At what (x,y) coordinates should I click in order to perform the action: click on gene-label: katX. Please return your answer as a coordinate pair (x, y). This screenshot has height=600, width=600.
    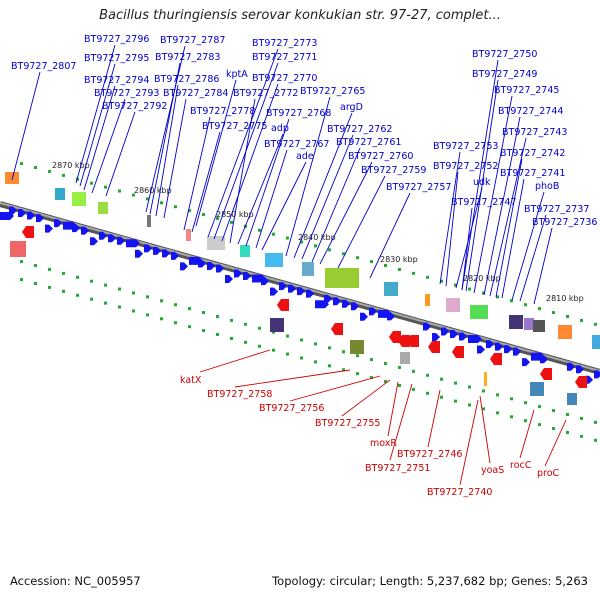
    Looking at the image, I should click on (191, 380).